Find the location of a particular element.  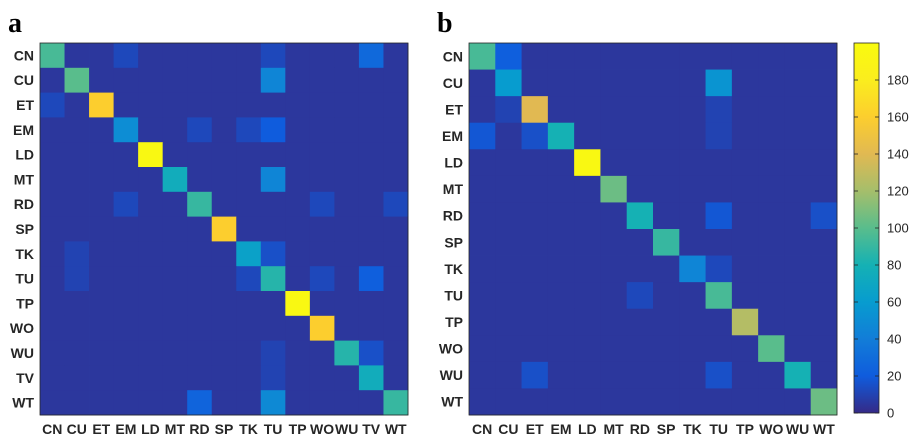

heatmap-cell-CN-RD is located at coordinates (200, 56).